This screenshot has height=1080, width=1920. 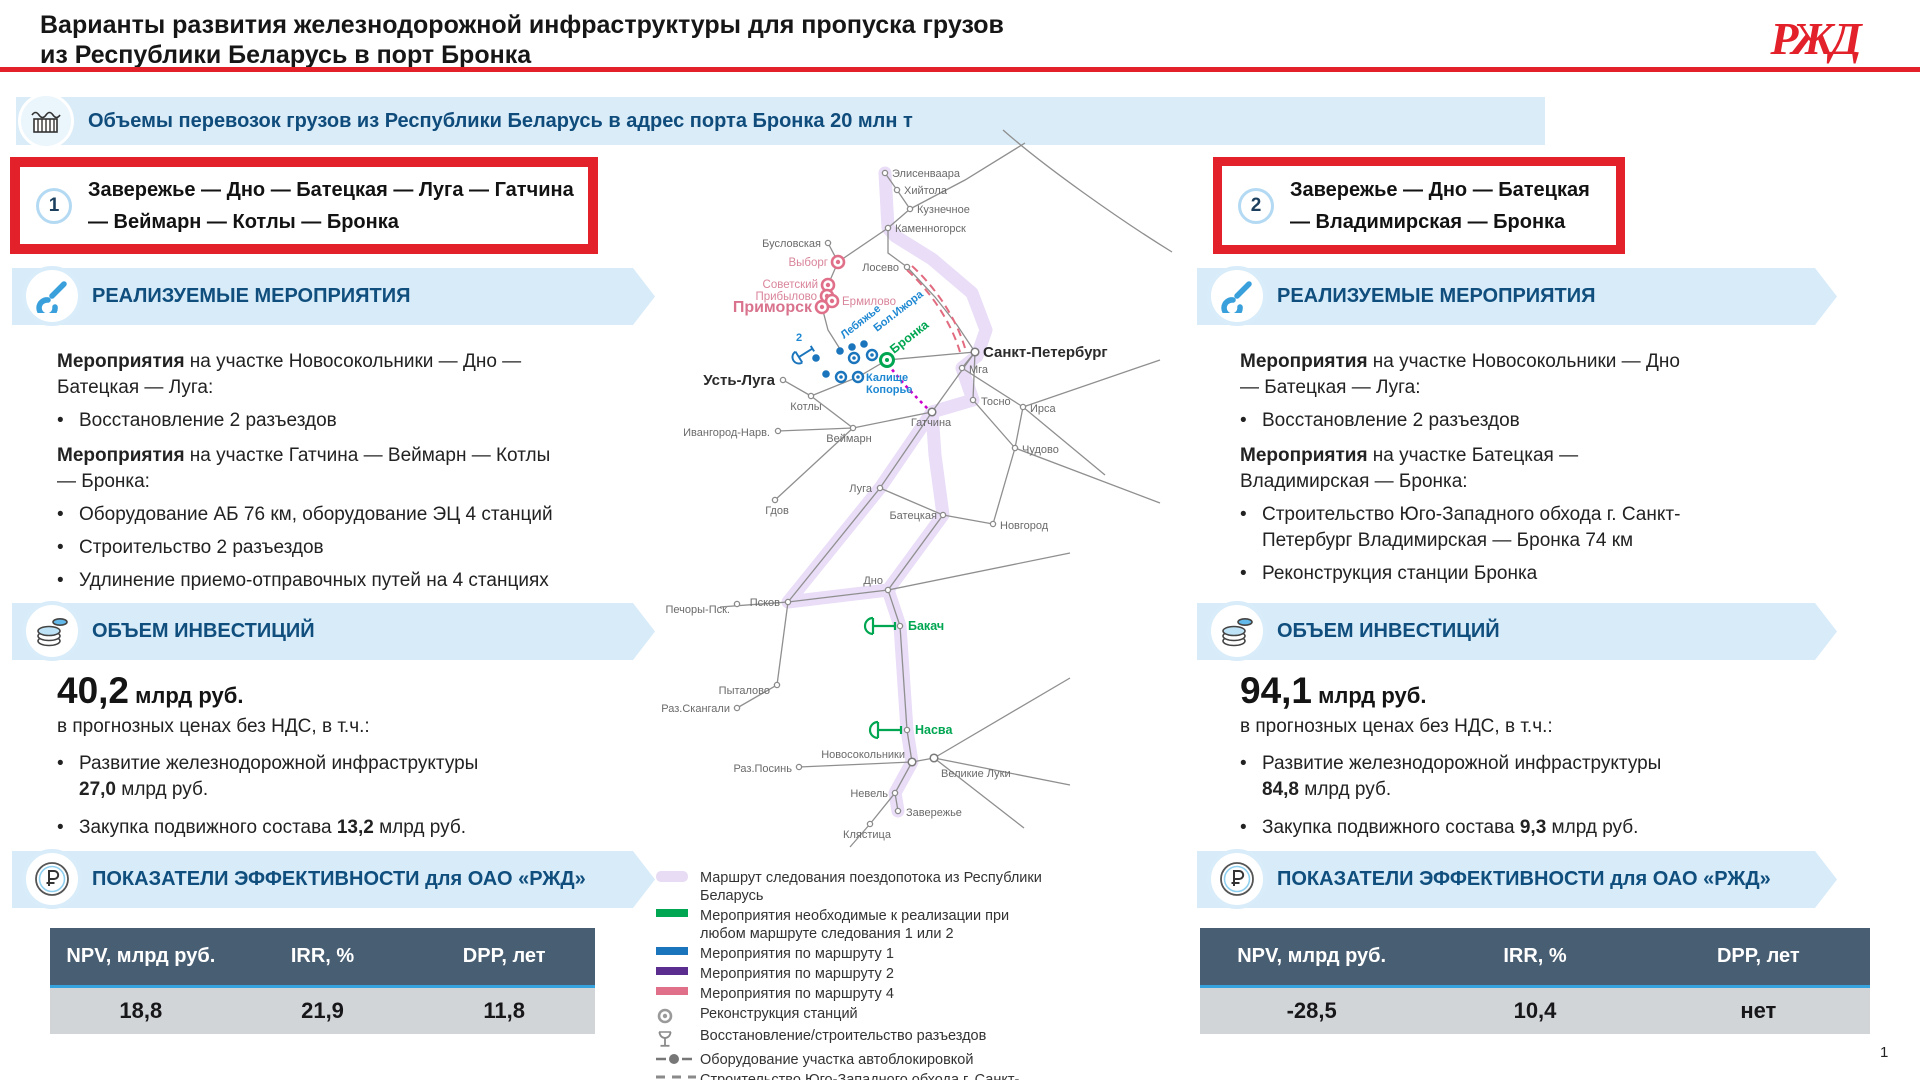 I want to click on station-Калище: Калище, so click(x=879, y=377).